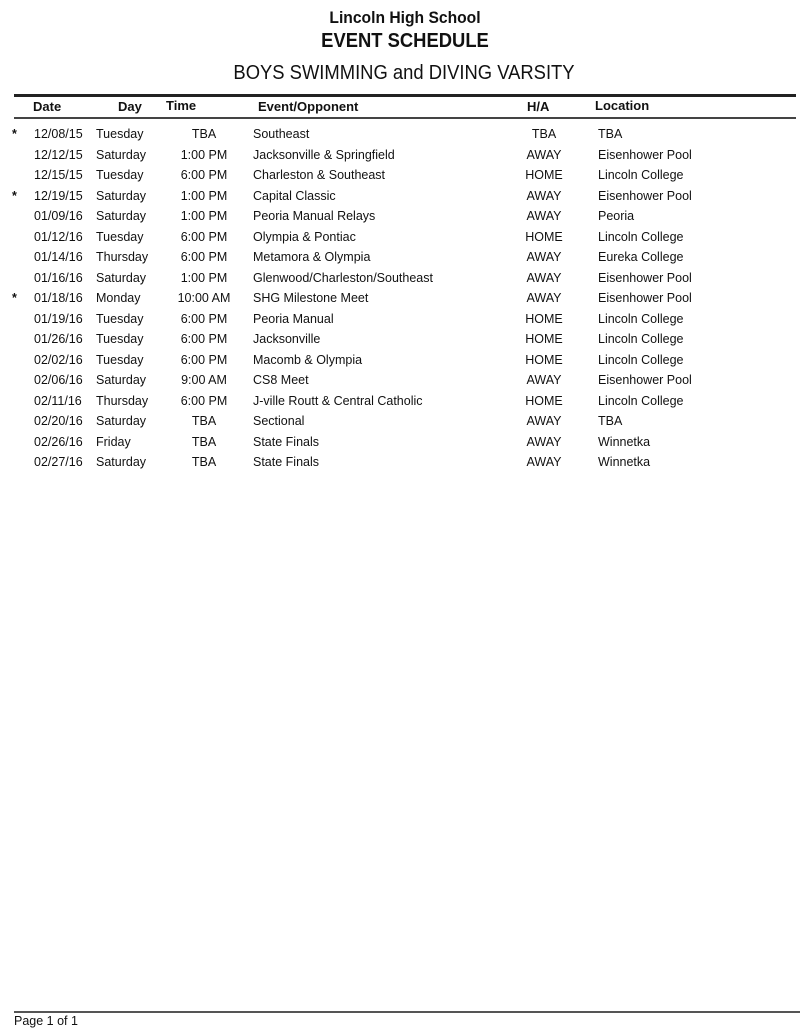 This screenshot has width=800, height=1031. What do you see at coordinates (279, 421) in the screenshot?
I see `row-event: Sectional` at bounding box center [279, 421].